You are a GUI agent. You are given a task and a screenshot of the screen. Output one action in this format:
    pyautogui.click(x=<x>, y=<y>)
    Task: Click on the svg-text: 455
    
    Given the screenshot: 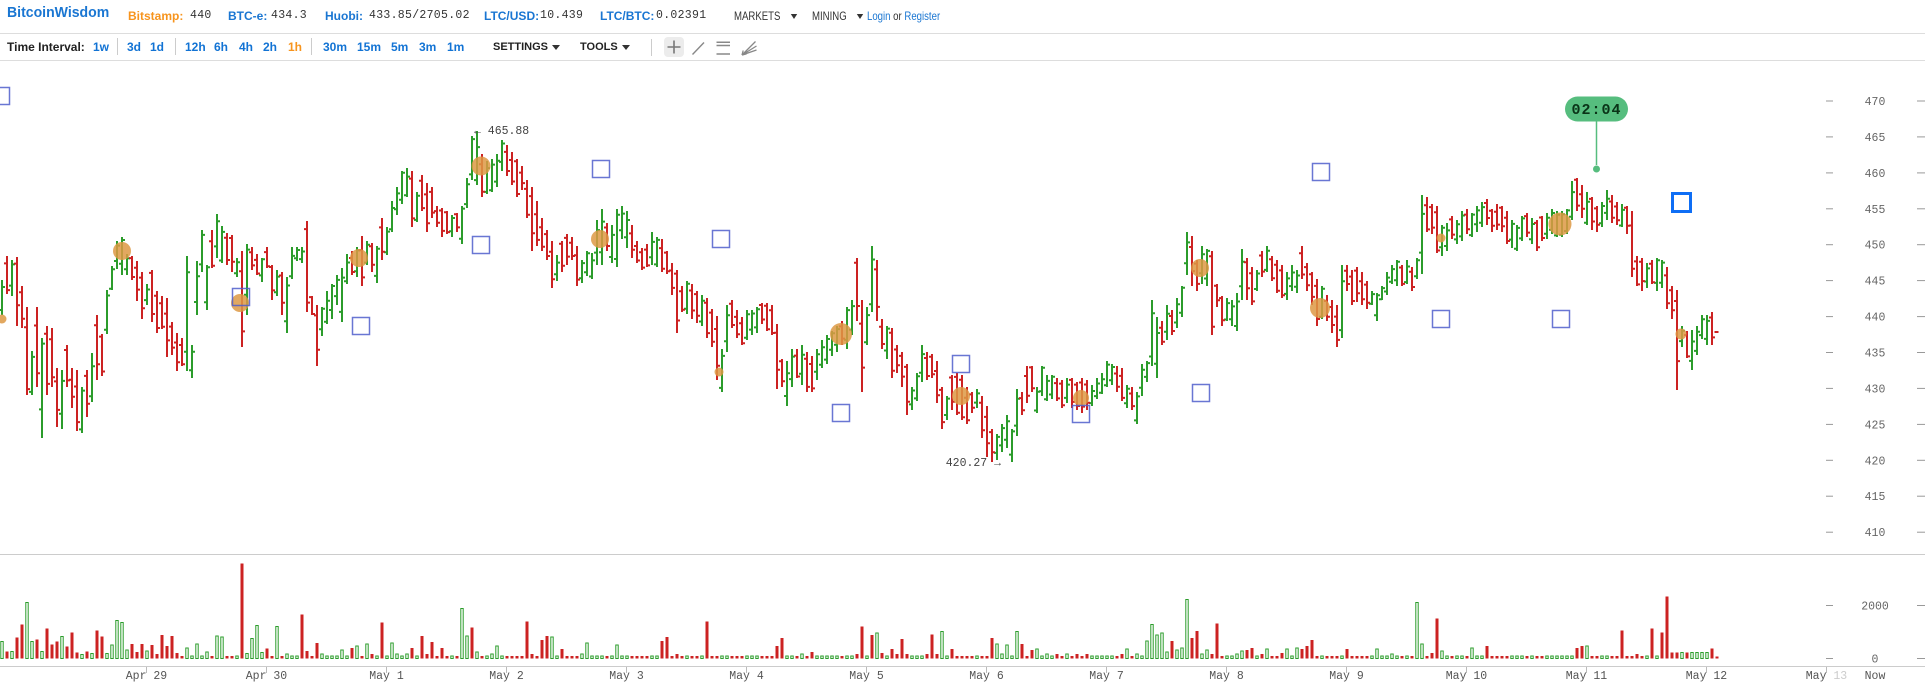 What is the action you would take?
    pyautogui.click(x=1875, y=210)
    